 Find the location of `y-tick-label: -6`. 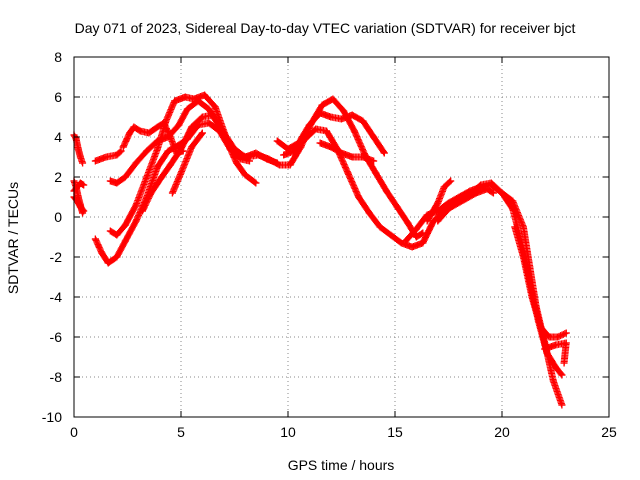

y-tick-label: -6 is located at coordinates (56, 337).